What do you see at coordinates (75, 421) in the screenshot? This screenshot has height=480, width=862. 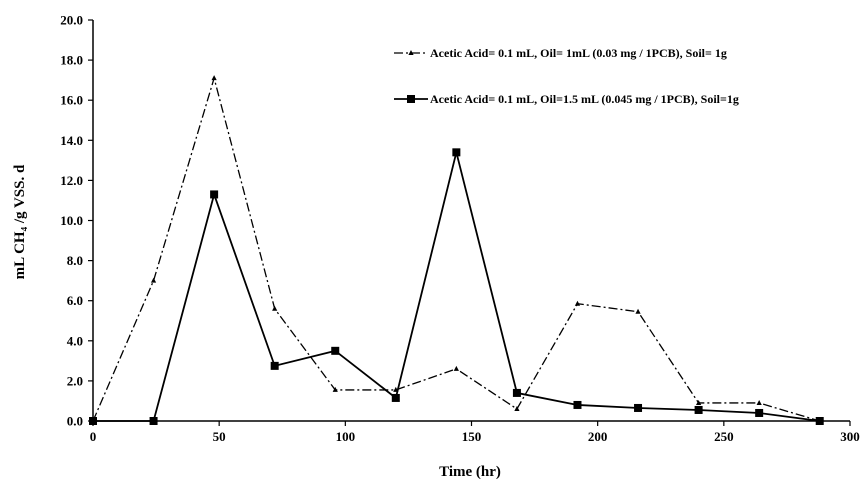 I see `y-tick-label: 0.0` at bounding box center [75, 421].